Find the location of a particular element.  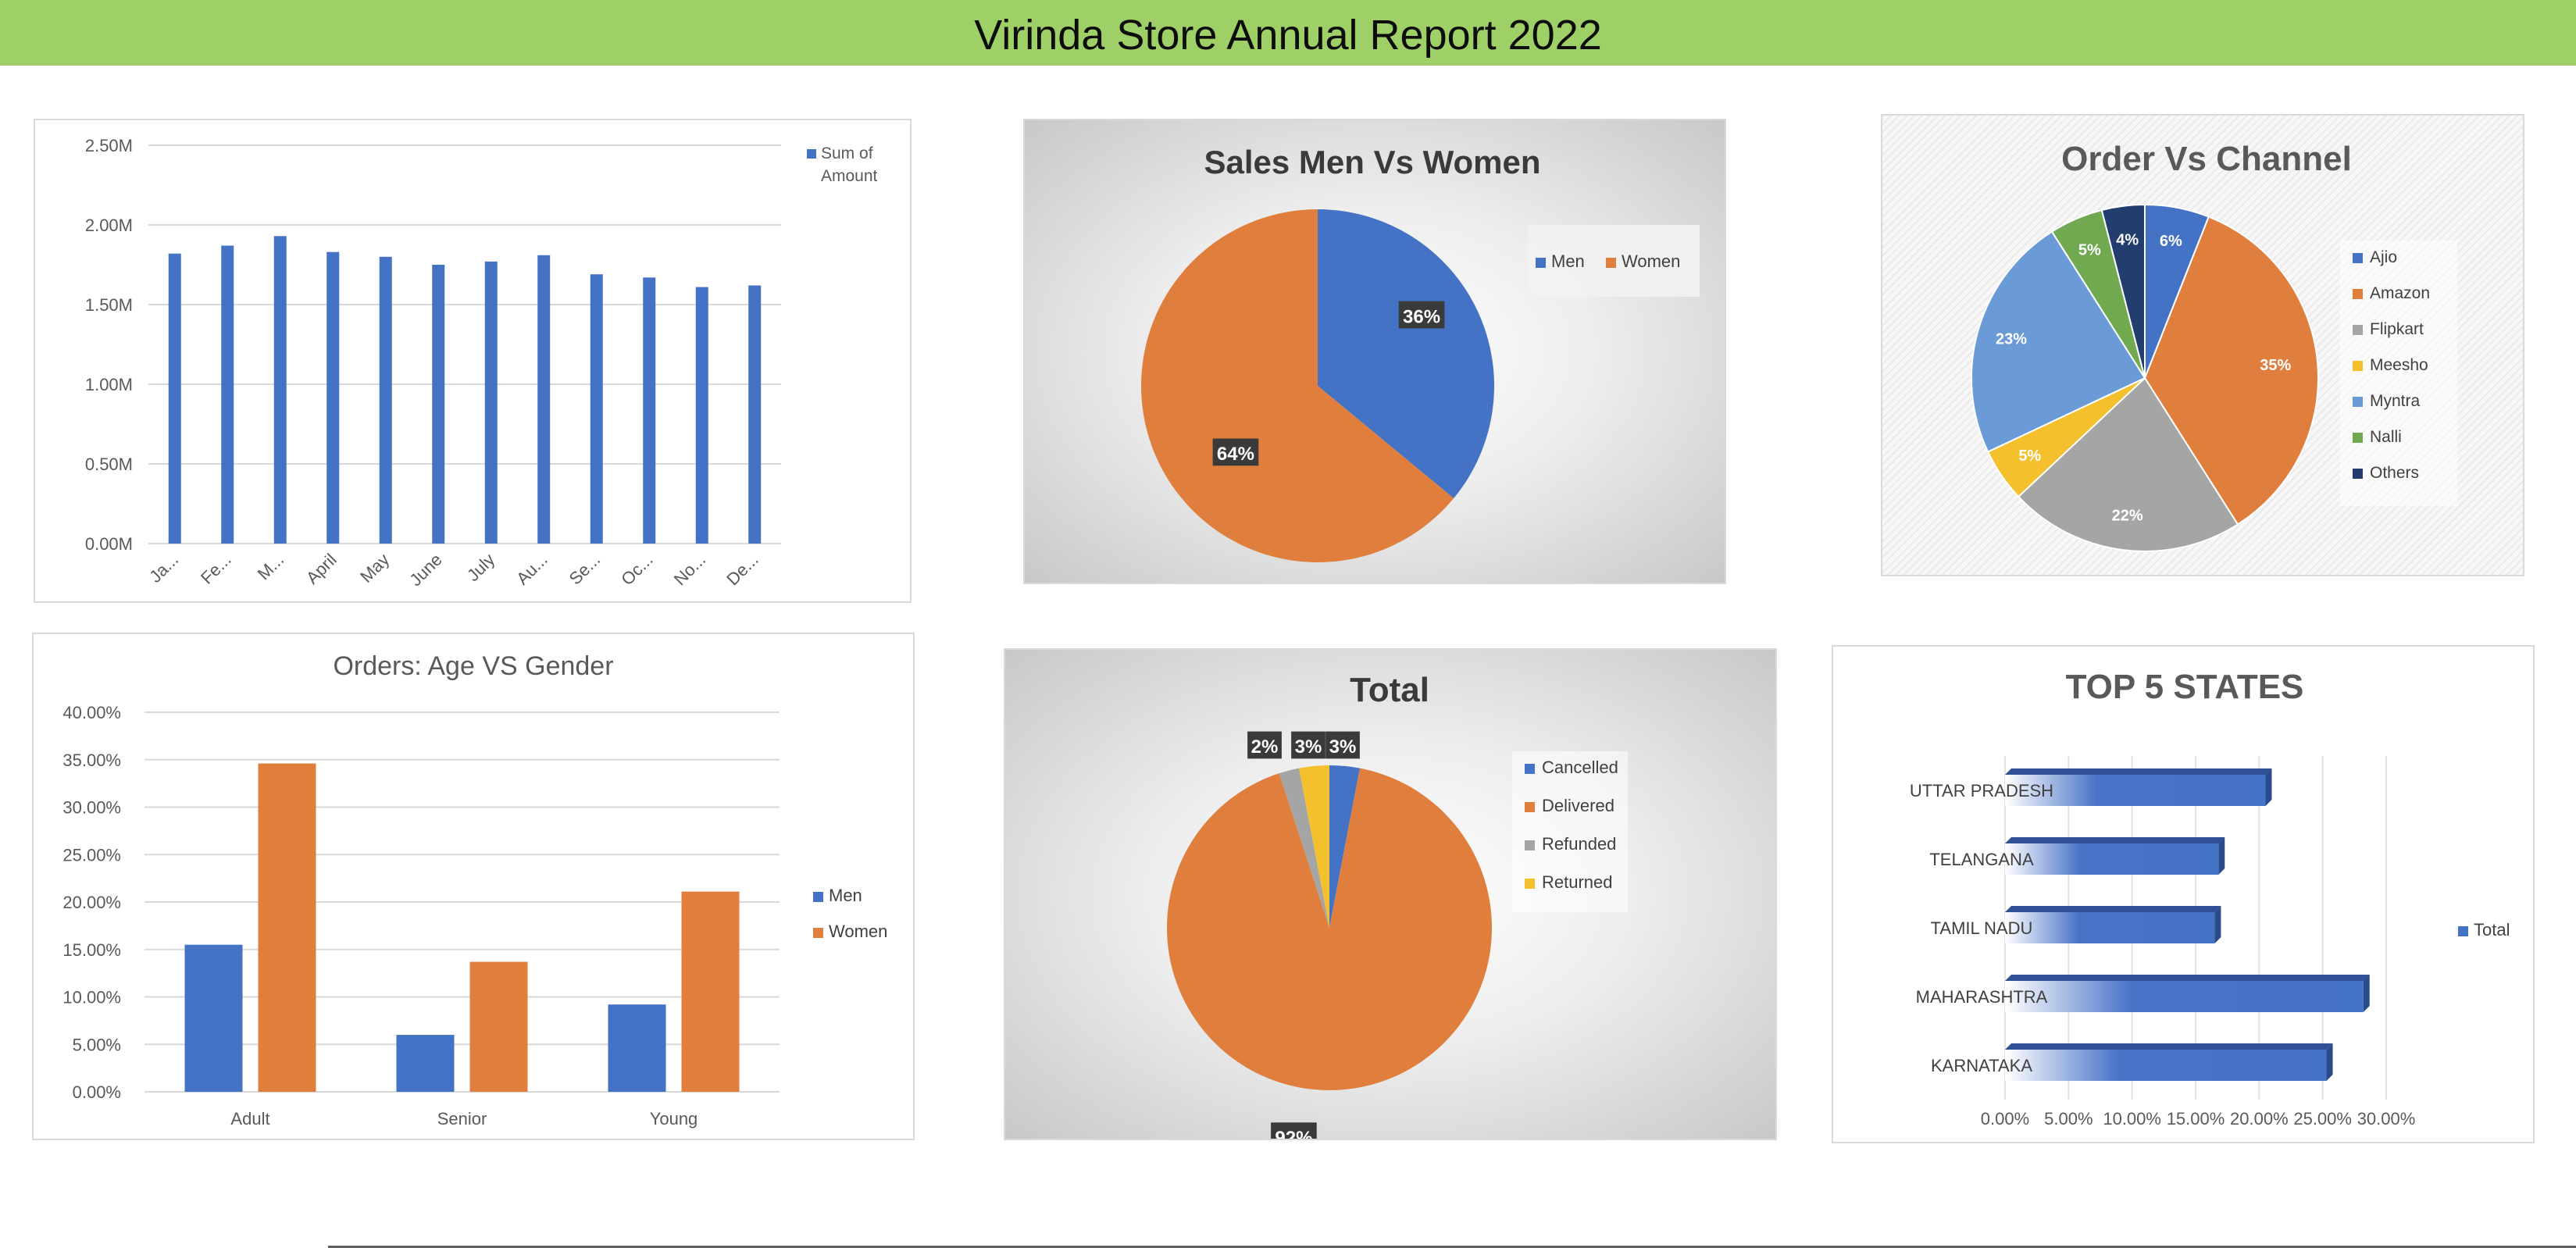

x-tick-label: Senior is located at coordinates (462, 1119).